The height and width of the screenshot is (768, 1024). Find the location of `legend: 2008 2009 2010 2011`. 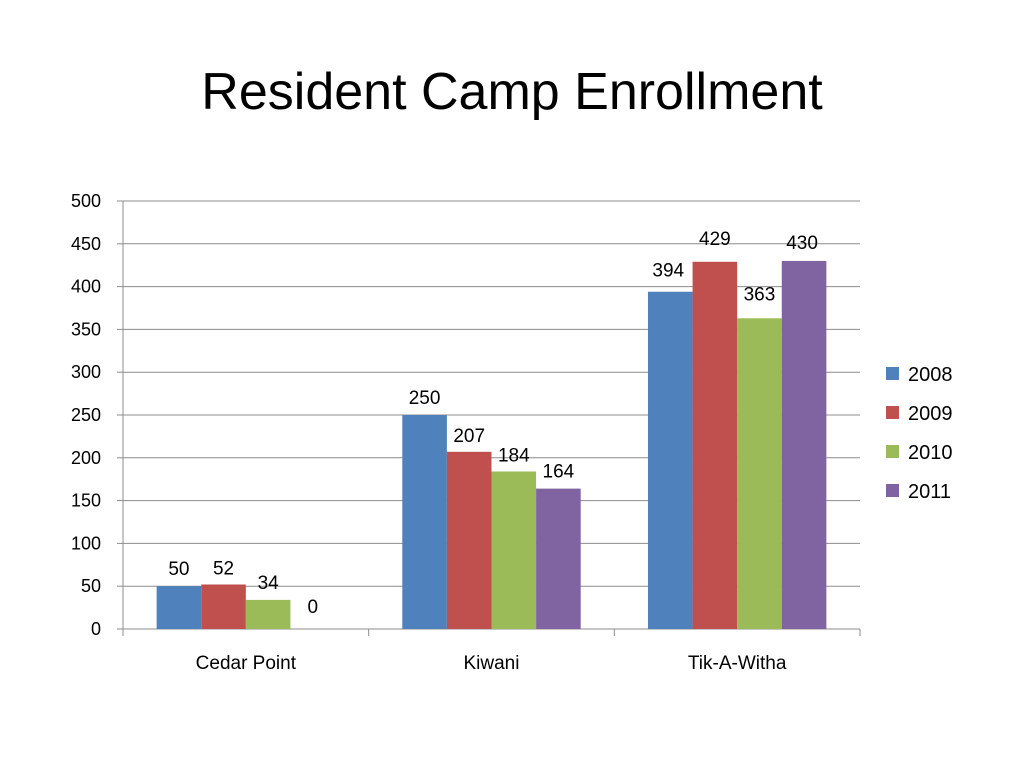

legend: 2008 2009 2010 2011 is located at coordinates (919, 433).